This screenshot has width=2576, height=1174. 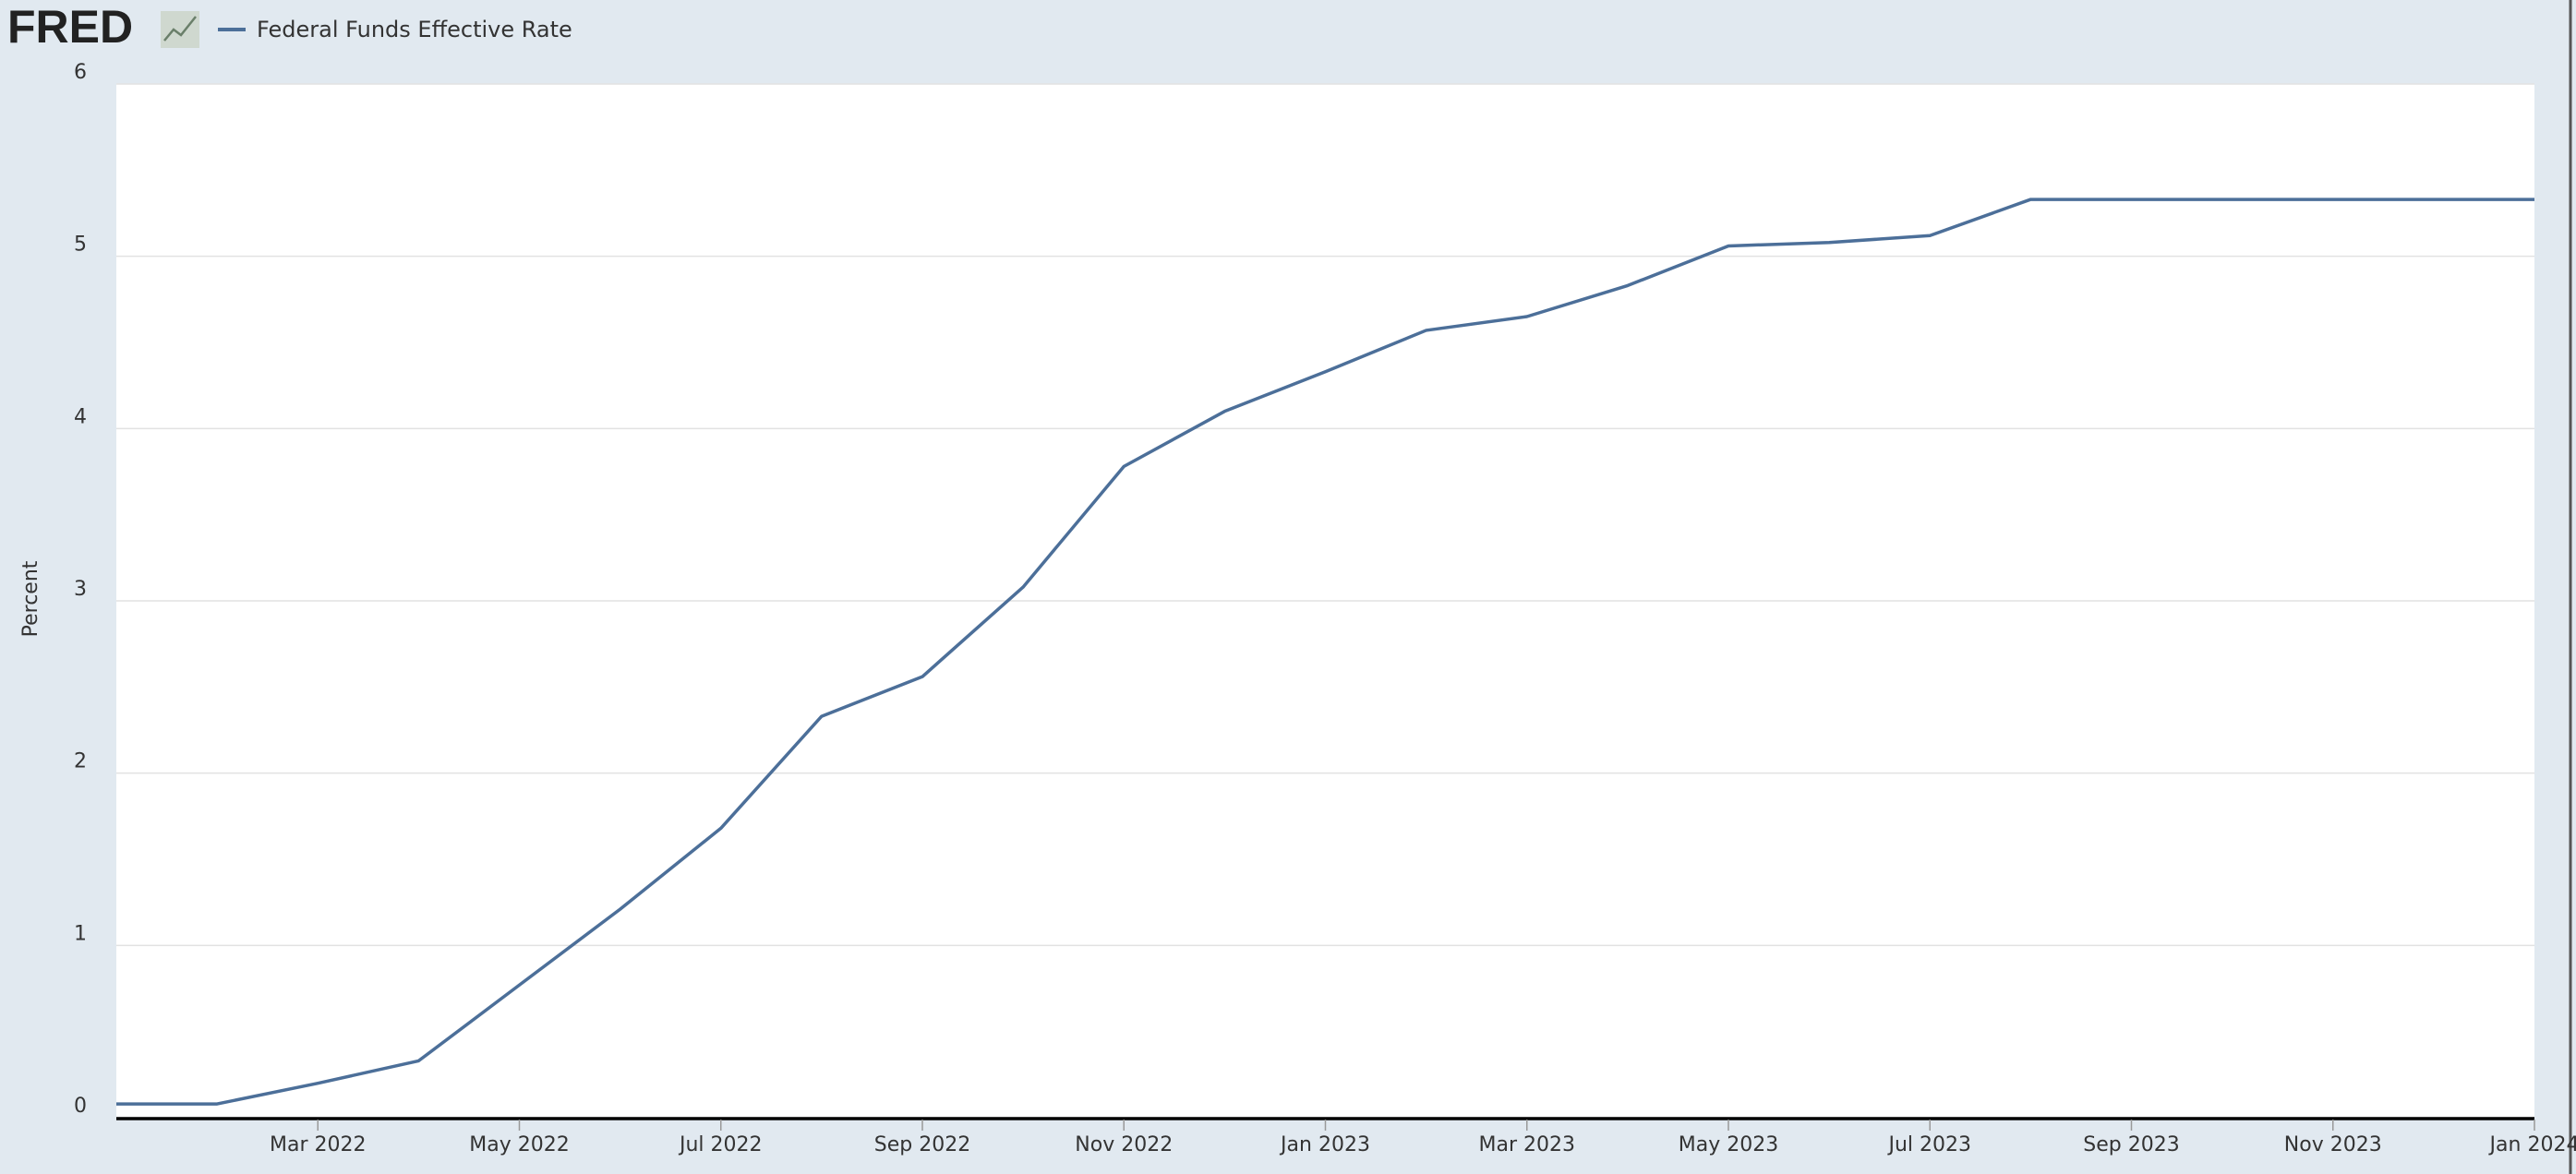 What do you see at coordinates (80, 589) in the screenshot?
I see `y-tick-label: 3` at bounding box center [80, 589].